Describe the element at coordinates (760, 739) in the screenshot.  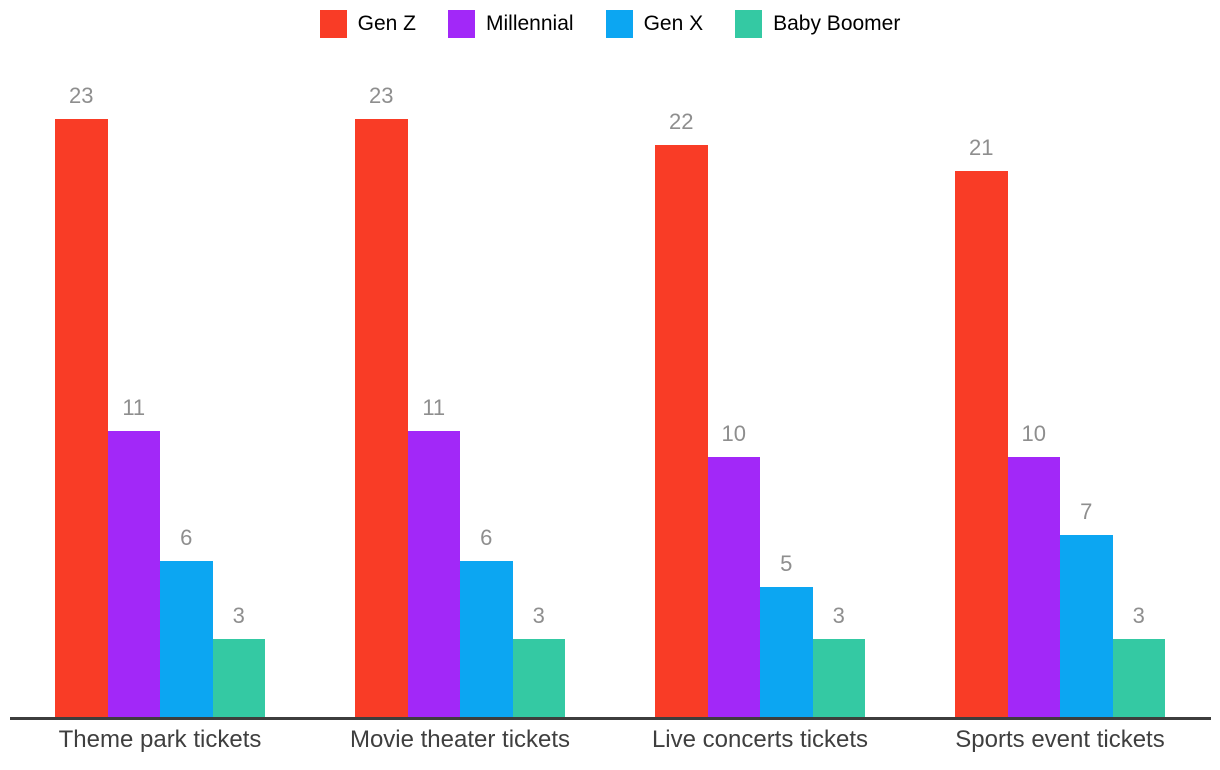
I see `category-label: Live concerts tickets` at that location.